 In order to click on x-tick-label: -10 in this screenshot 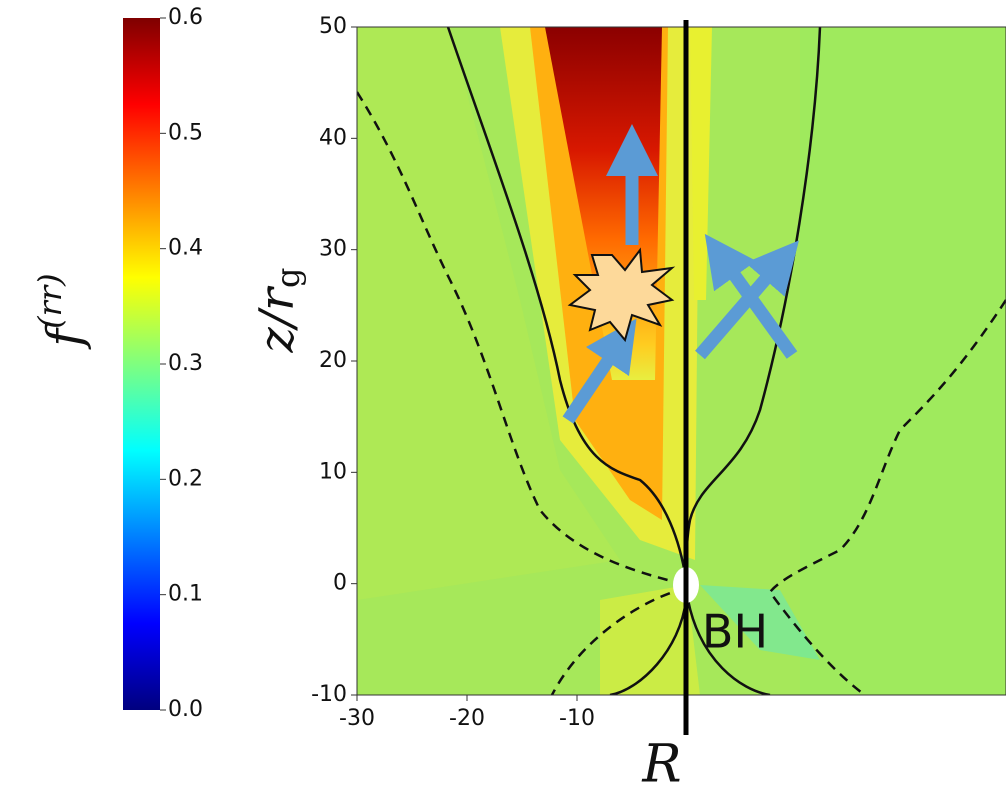, I will do `click(577, 718)`.